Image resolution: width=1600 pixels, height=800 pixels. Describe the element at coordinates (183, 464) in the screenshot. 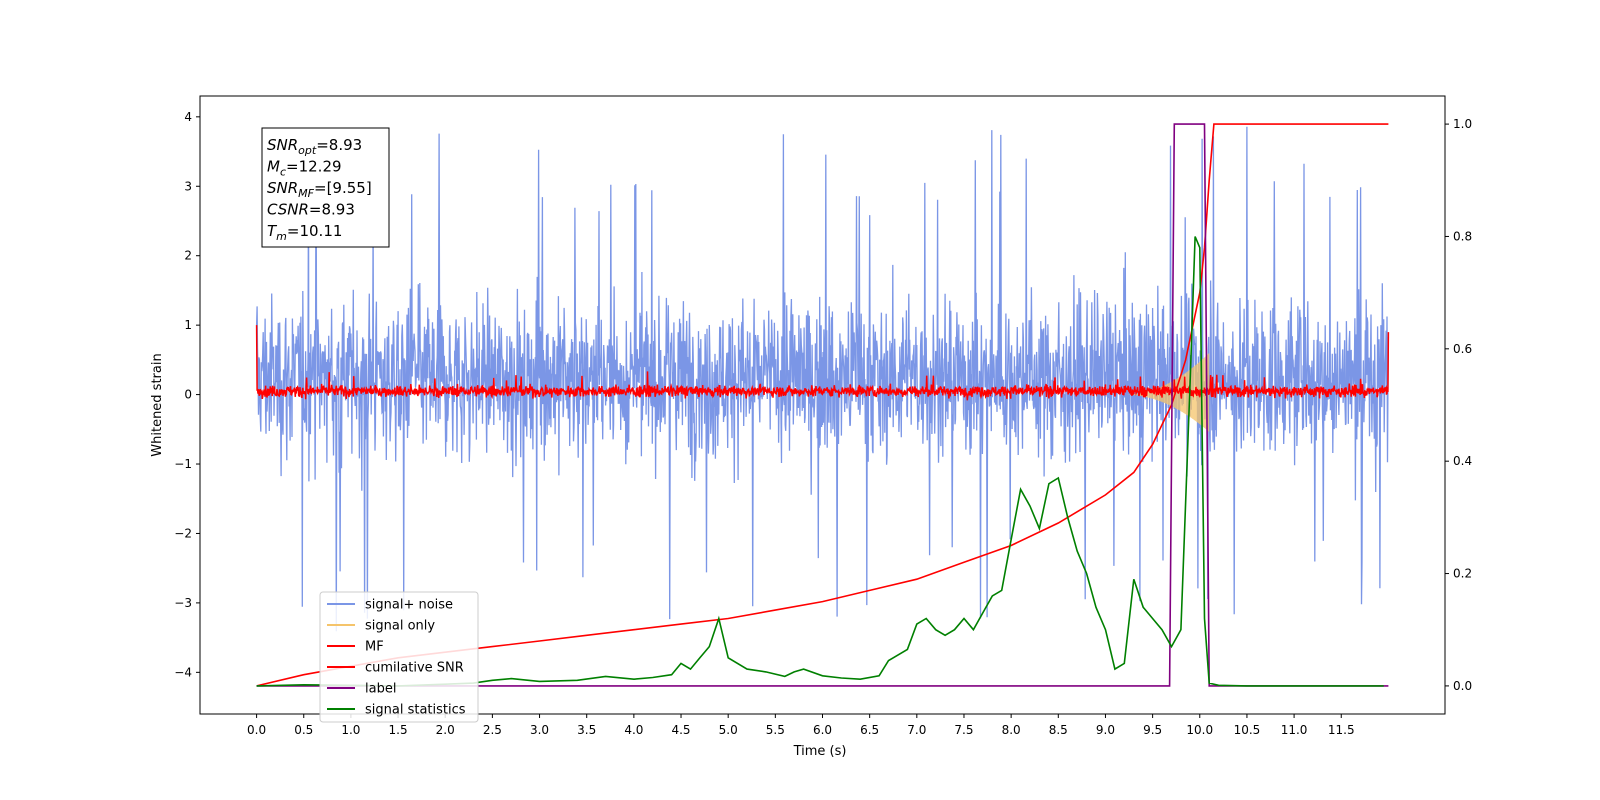

I see `y-tick-label: −1` at that location.